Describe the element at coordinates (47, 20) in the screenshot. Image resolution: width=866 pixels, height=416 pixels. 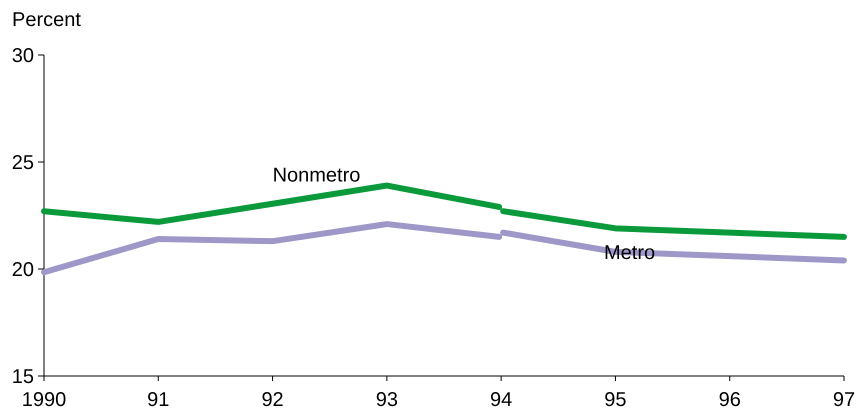
I see `y-axis-title: Percent` at that location.